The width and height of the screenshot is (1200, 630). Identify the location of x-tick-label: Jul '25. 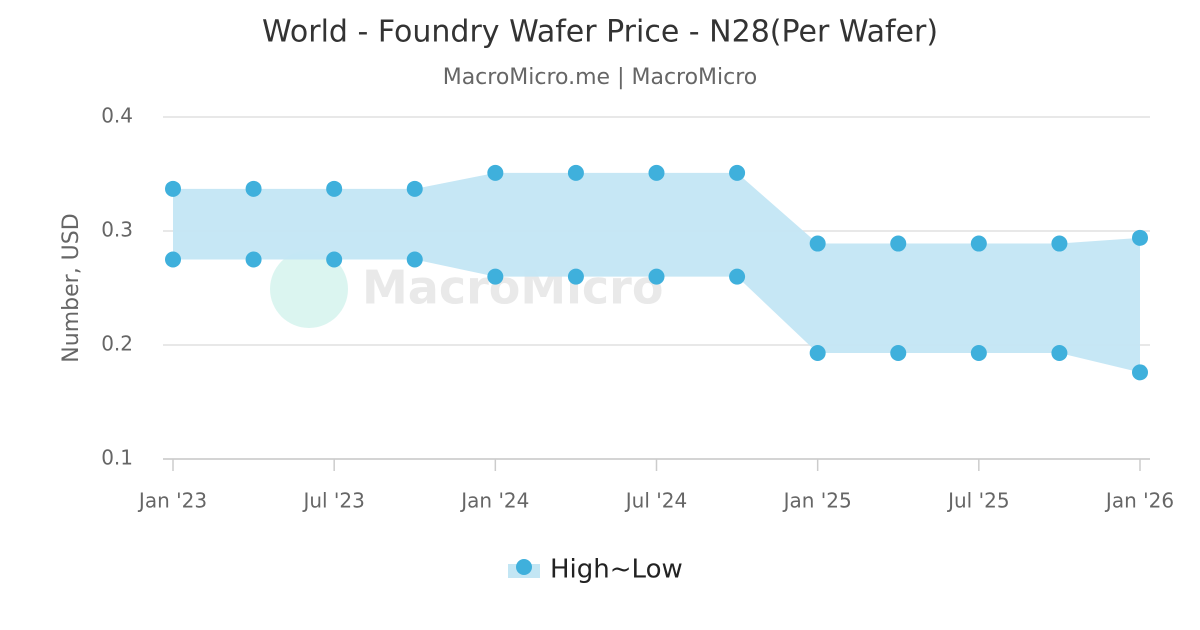
(977, 501).